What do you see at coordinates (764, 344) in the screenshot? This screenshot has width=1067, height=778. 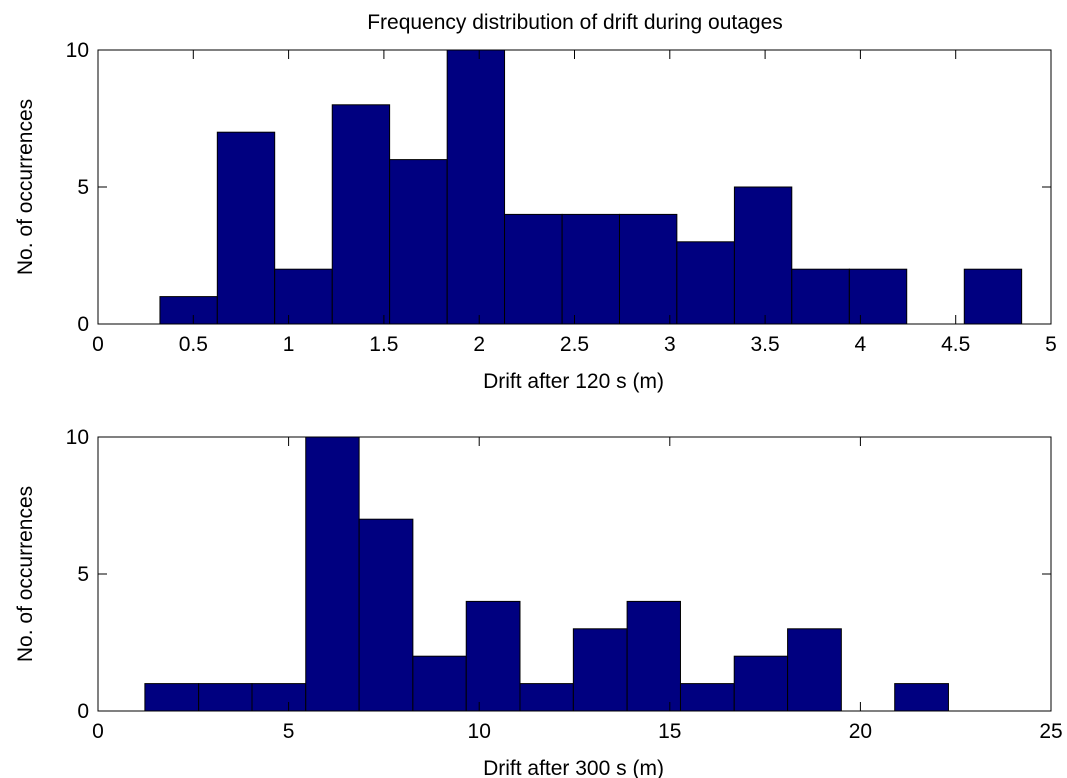 I see `x-tick-label: 3.5` at bounding box center [764, 344].